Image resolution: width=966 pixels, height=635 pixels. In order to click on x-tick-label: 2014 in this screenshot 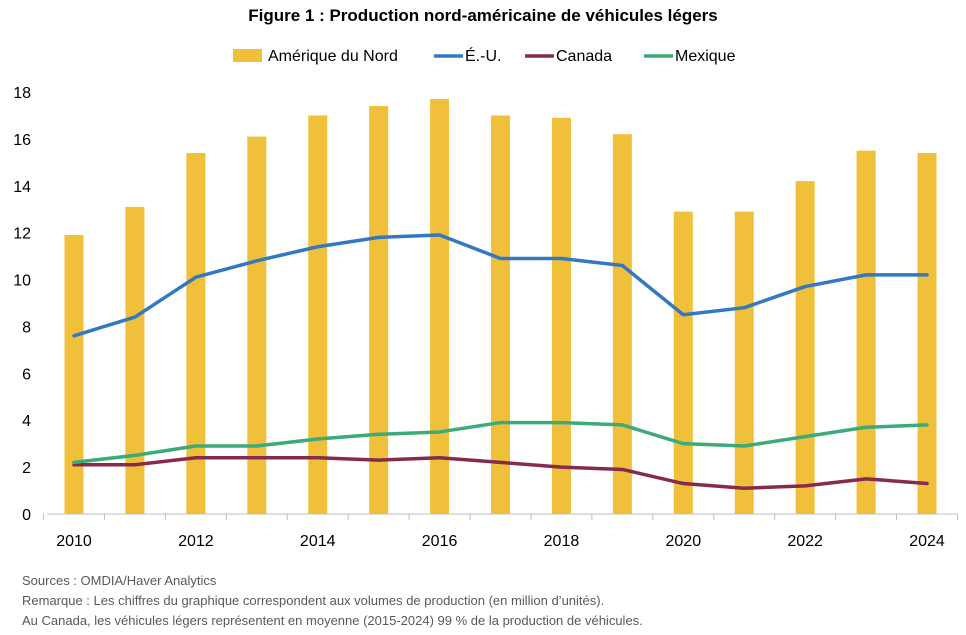, I will do `click(318, 541)`.